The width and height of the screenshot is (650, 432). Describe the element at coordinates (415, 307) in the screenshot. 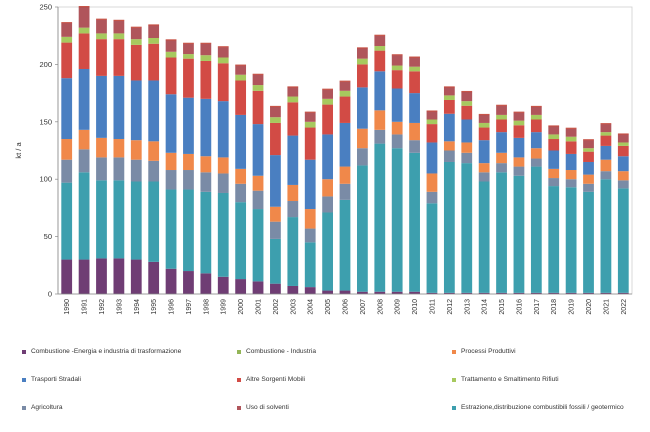

I see `x-tick-label: 2010` at that location.